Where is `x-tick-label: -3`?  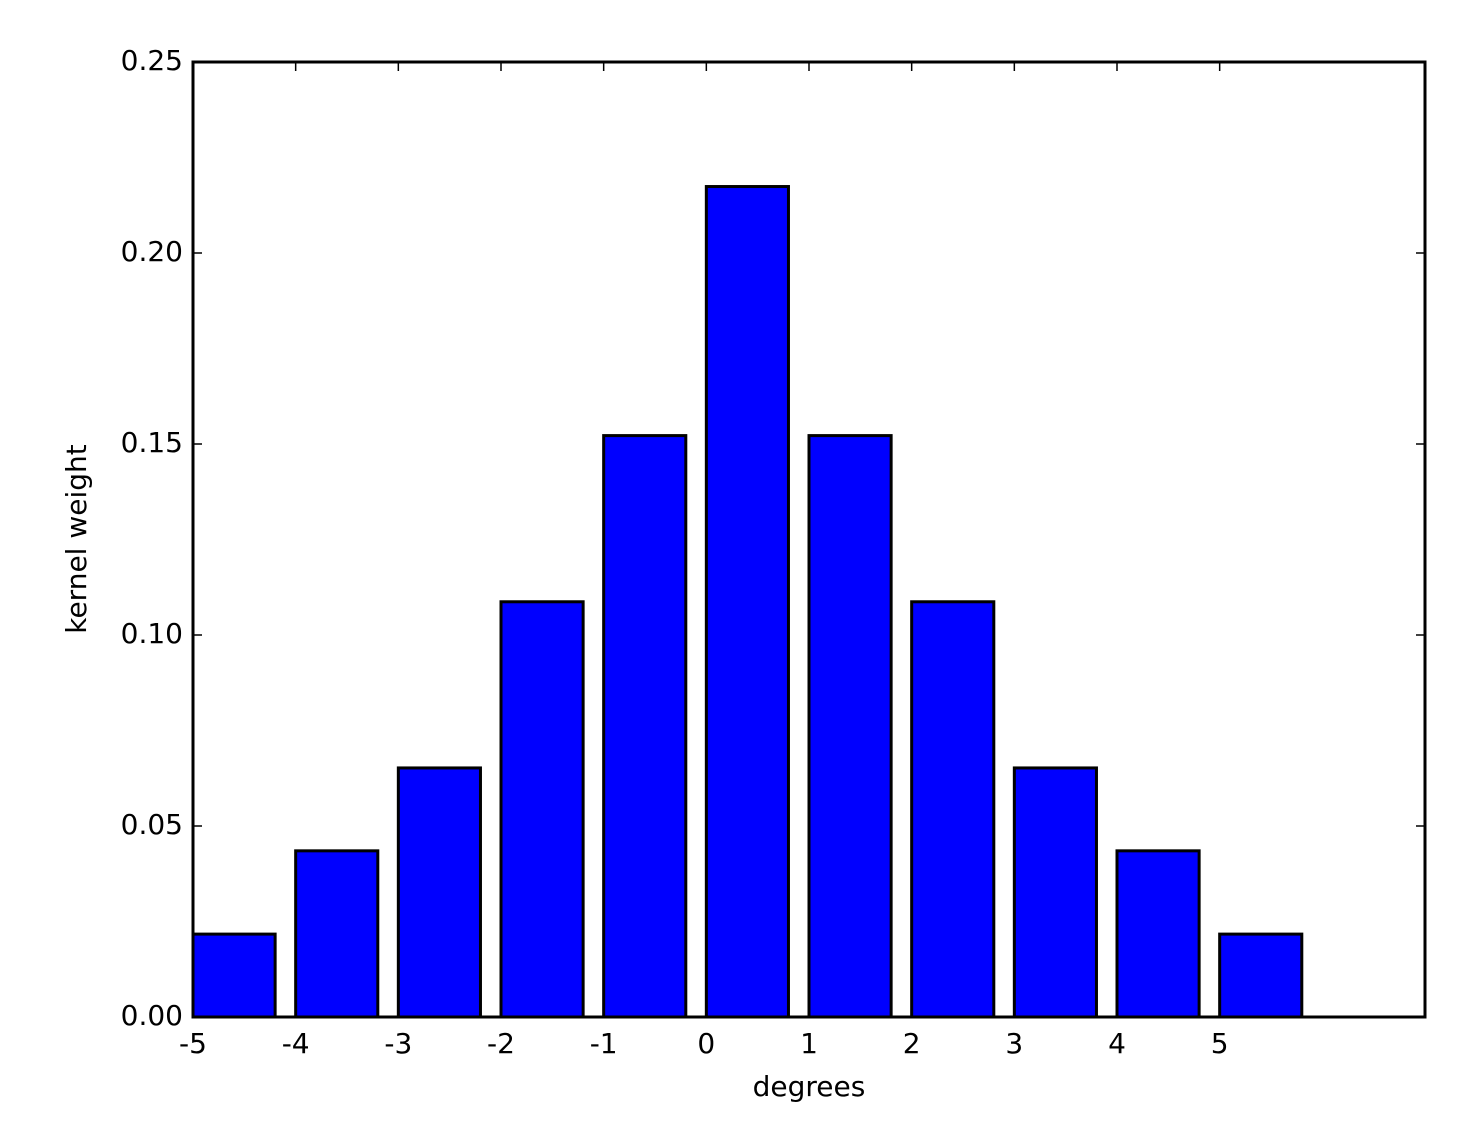
x-tick-label: -3 is located at coordinates (398, 1043).